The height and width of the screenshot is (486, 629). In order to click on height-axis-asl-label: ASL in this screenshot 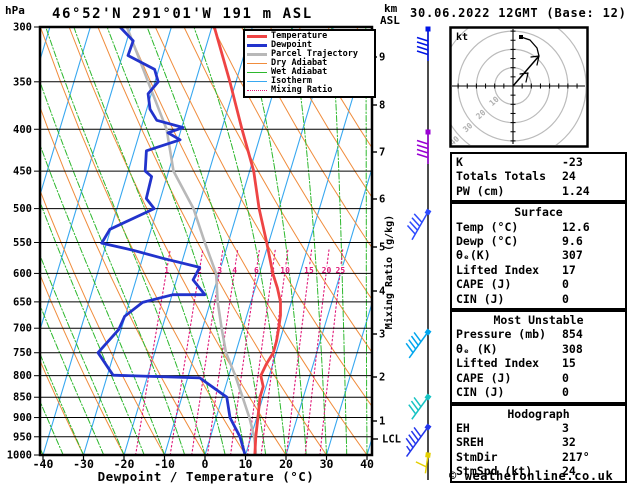, I will do `click(390, 20)`.